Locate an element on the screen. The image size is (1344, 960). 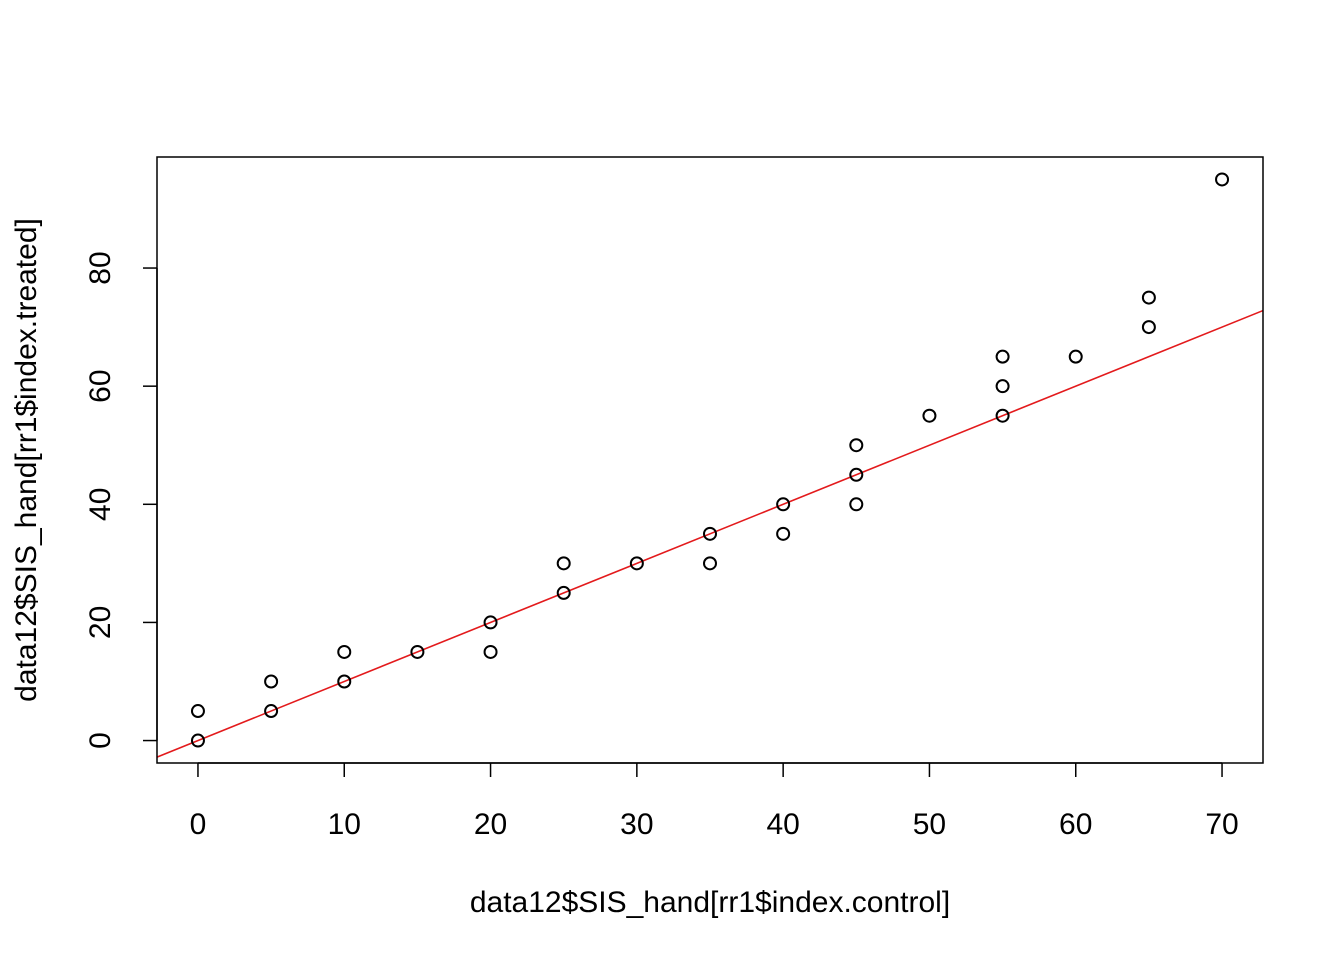
y-tick-label: 40 is located at coordinates (100, 504).